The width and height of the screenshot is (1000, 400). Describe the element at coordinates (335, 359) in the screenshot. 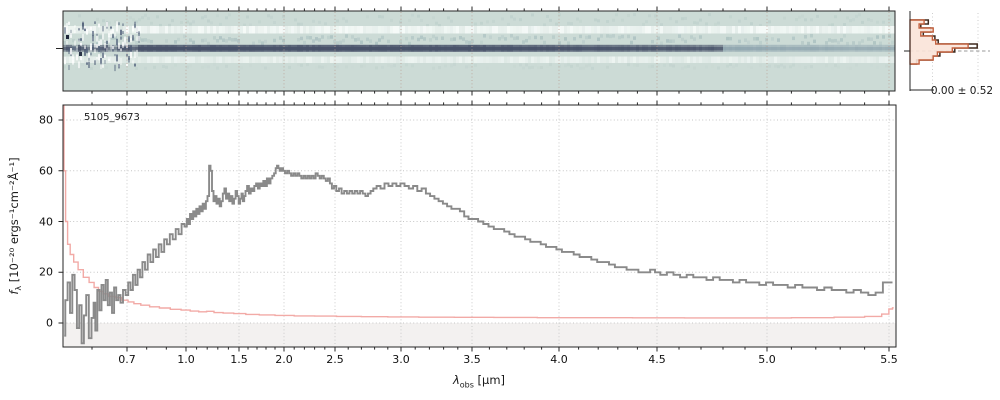

I see `x-tick-label: 2.5` at that location.